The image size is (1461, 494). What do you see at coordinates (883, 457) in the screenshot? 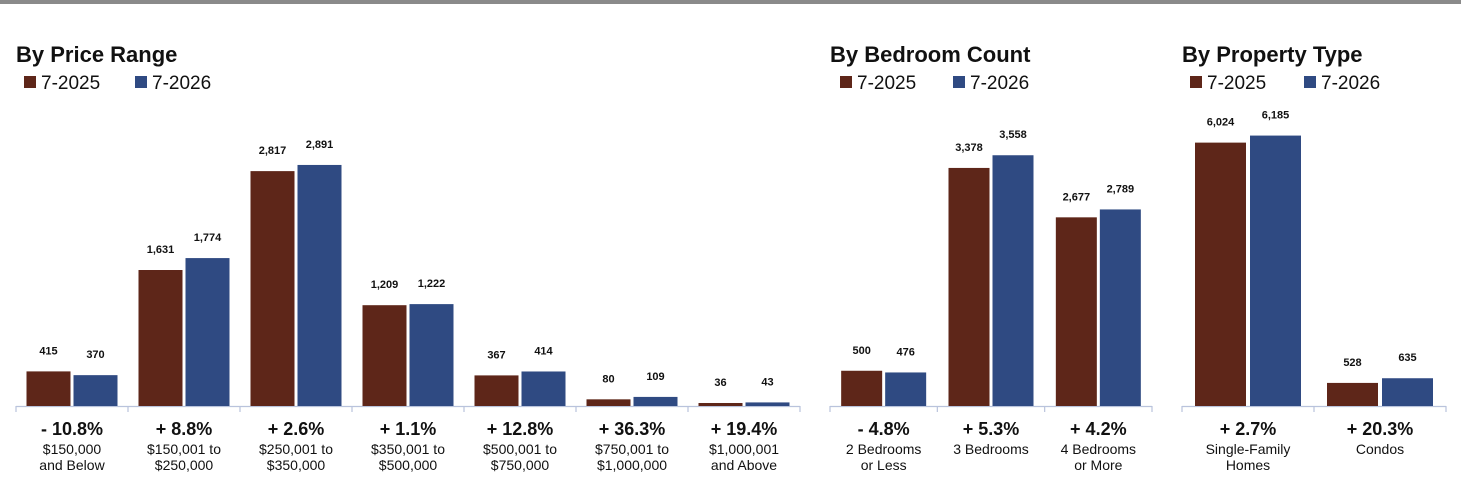
I see `category-label: 2 Bedrooms or Less` at bounding box center [883, 457].